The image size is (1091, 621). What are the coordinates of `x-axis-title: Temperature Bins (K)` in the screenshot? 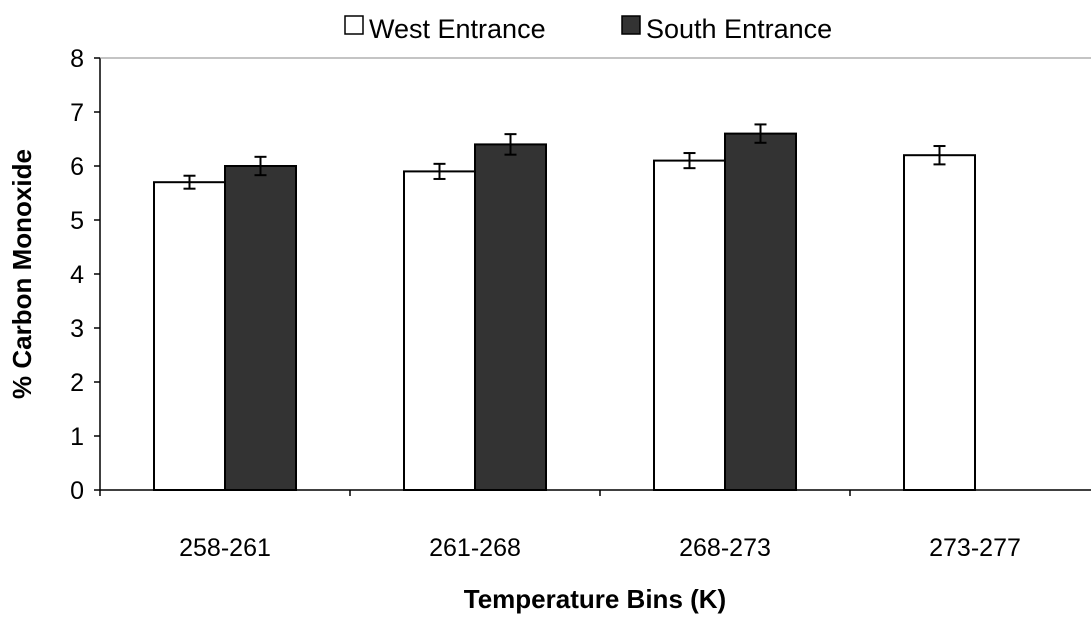 It's located at (595, 599).